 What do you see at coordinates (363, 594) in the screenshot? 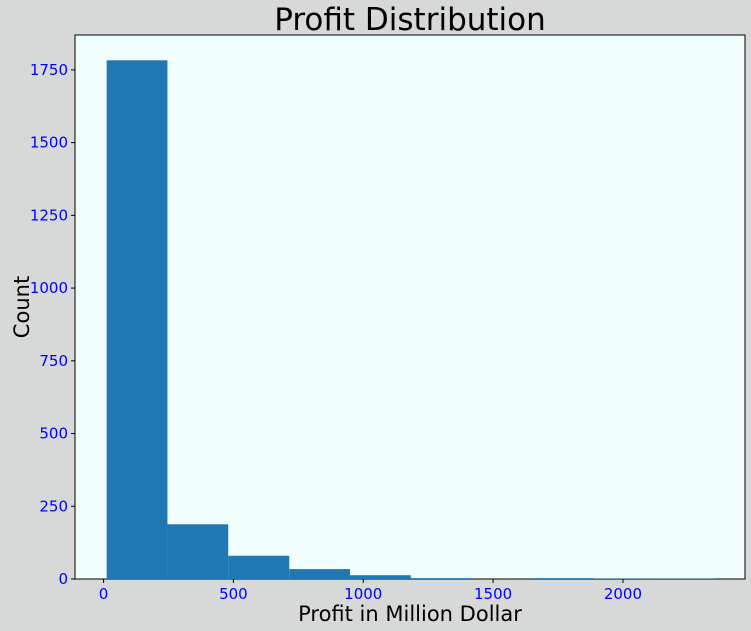
I see `x-tick-label: 1000` at bounding box center [363, 594].